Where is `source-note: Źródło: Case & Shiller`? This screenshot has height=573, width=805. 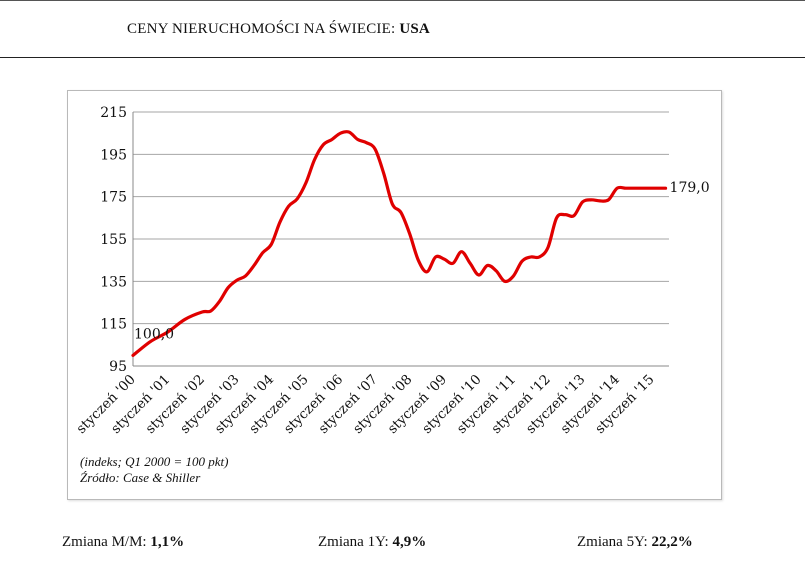 source-note: Źródło: Case & Shiller is located at coordinates (140, 477).